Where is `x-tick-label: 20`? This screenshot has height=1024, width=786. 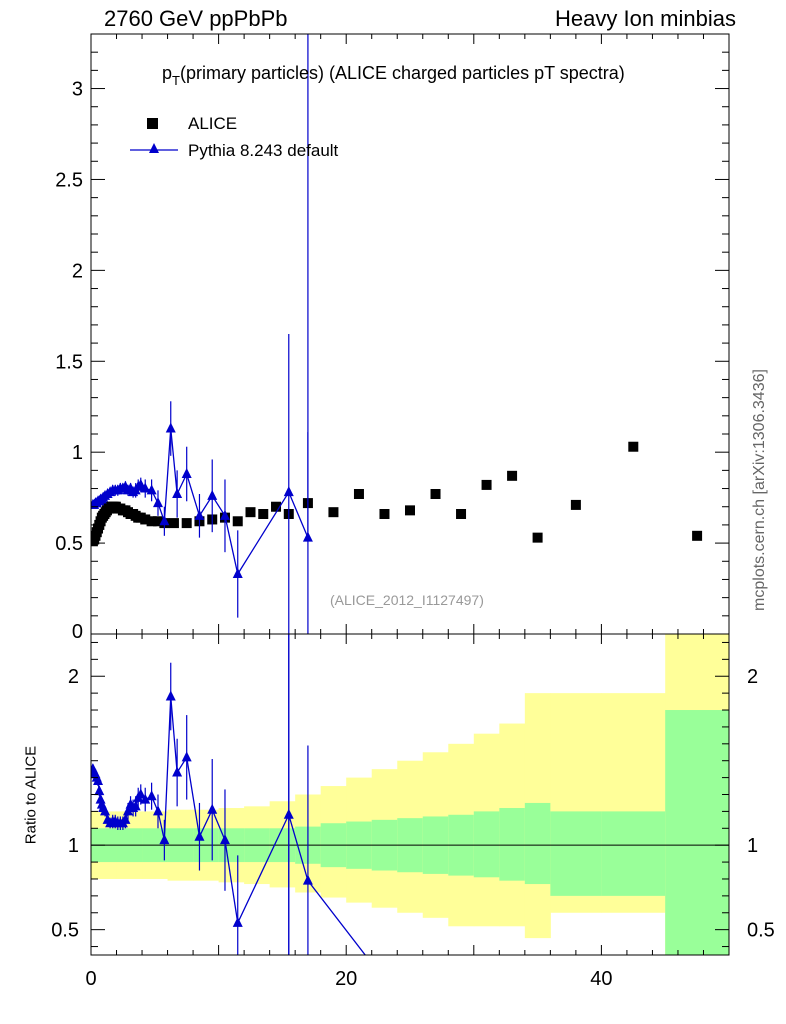
x-tick-label: 20 is located at coordinates (346, 979).